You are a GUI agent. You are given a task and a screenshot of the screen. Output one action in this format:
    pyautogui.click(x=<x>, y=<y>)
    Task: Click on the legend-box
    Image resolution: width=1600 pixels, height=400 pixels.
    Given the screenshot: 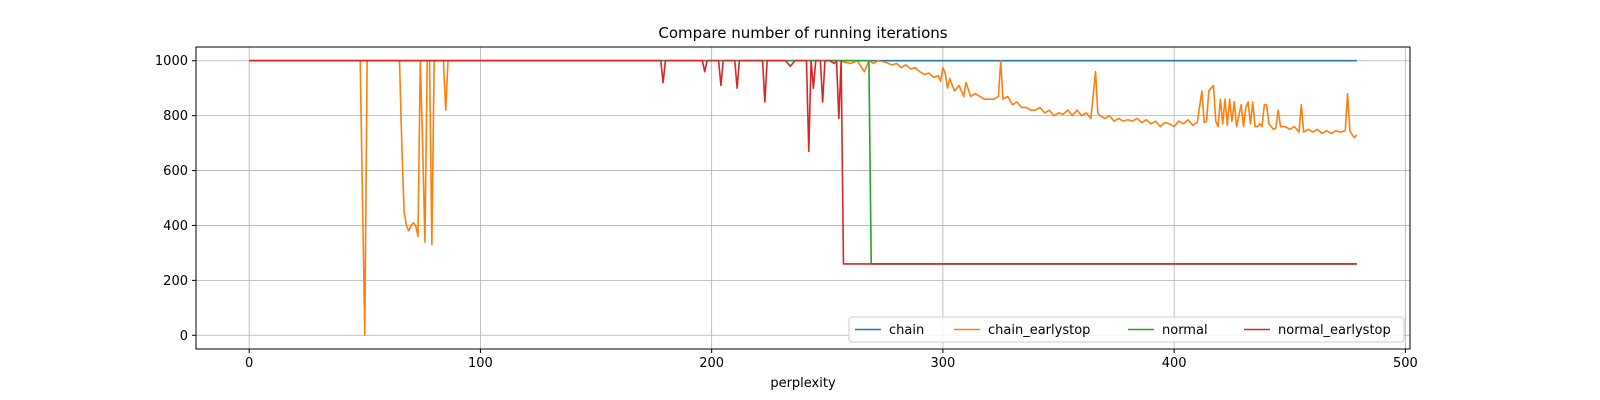 What is the action you would take?
    pyautogui.click(x=1126, y=329)
    